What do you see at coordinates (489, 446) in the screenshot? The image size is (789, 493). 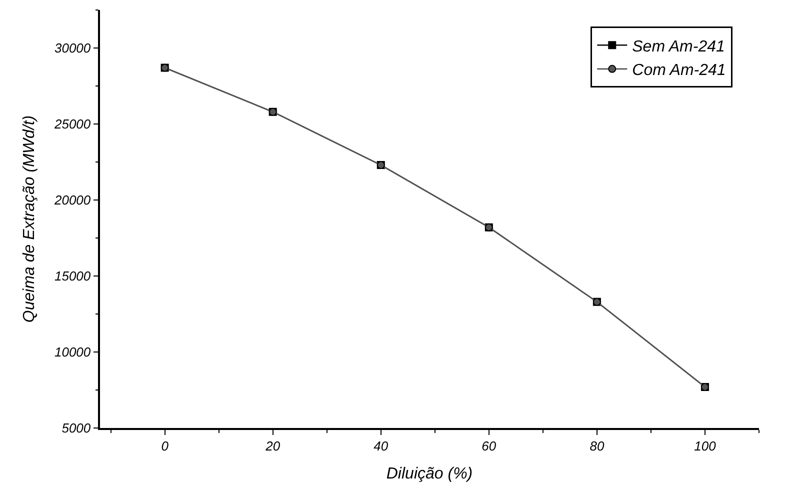 I see `x-tick-label: 60` at bounding box center [489, 446].